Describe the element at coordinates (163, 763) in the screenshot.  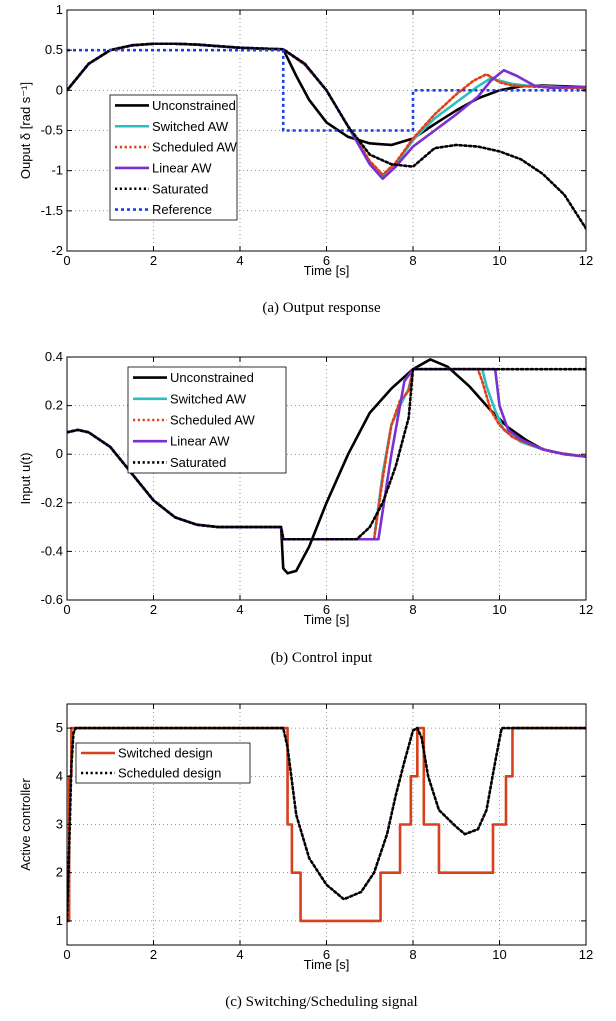
I see `legend: Switched design Scheduled design` at that location.